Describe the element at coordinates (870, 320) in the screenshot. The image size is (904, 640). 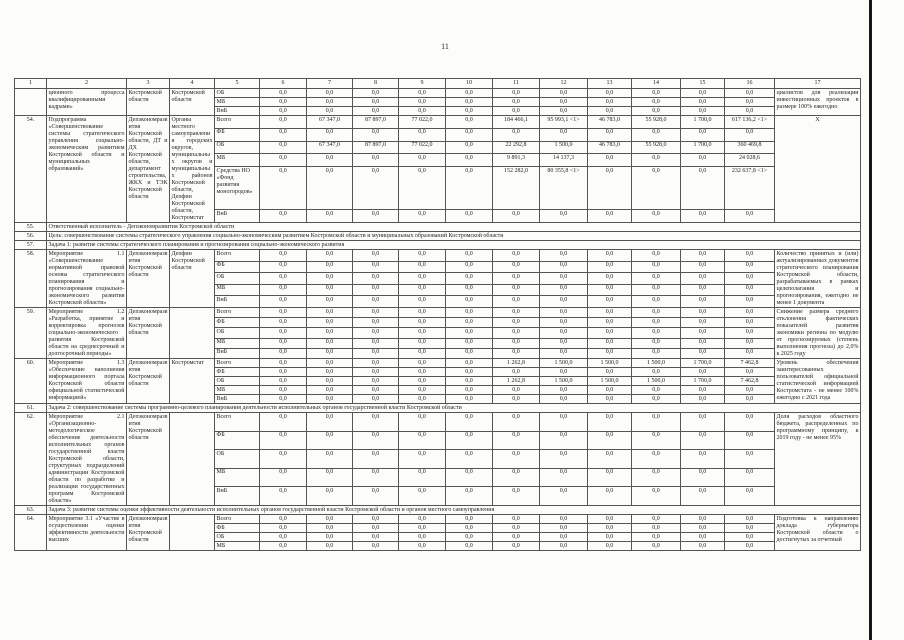
I see `scan-edge-line` at that location.